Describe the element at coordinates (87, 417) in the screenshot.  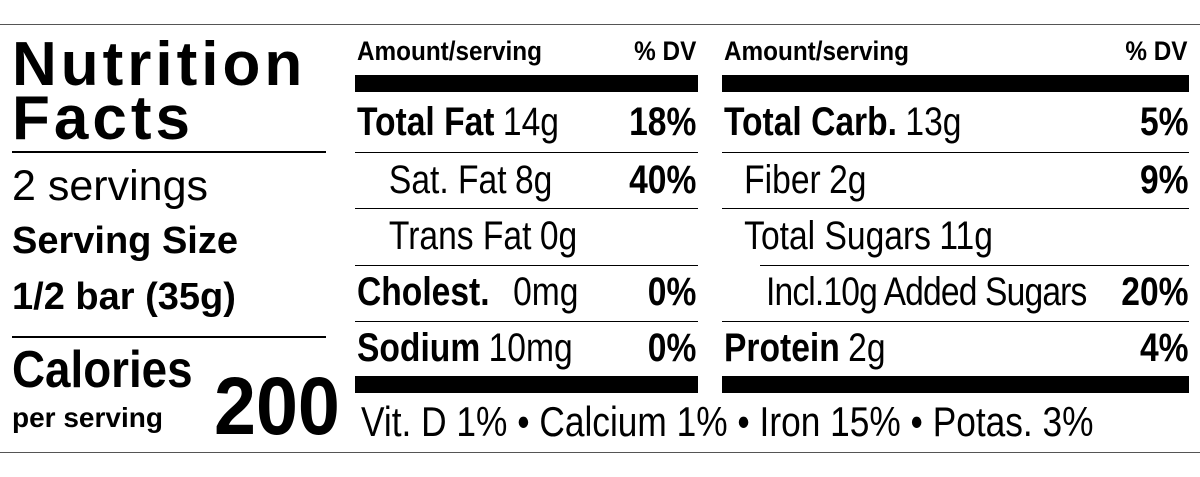
I see `calories-sublabel: per serving` at that location.